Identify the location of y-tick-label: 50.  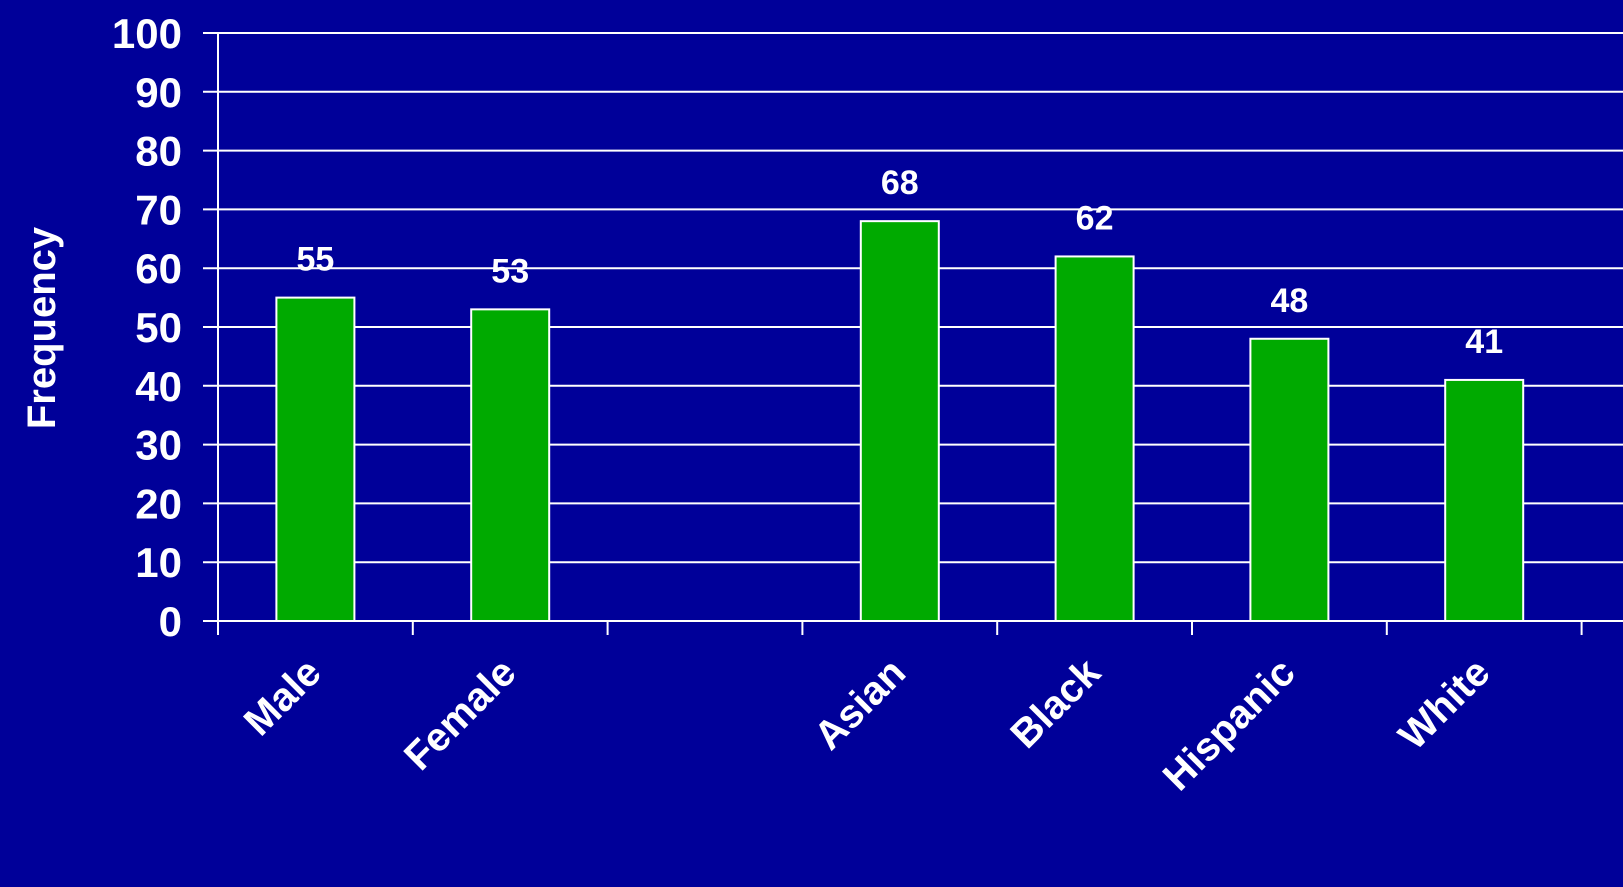
(158, 327).